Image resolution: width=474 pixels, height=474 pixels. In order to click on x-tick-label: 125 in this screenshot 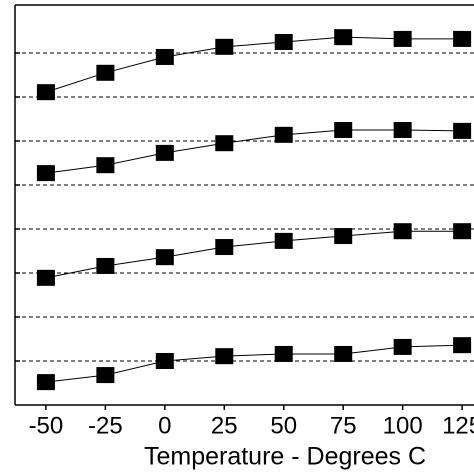, I will do `click(458, 425)`.